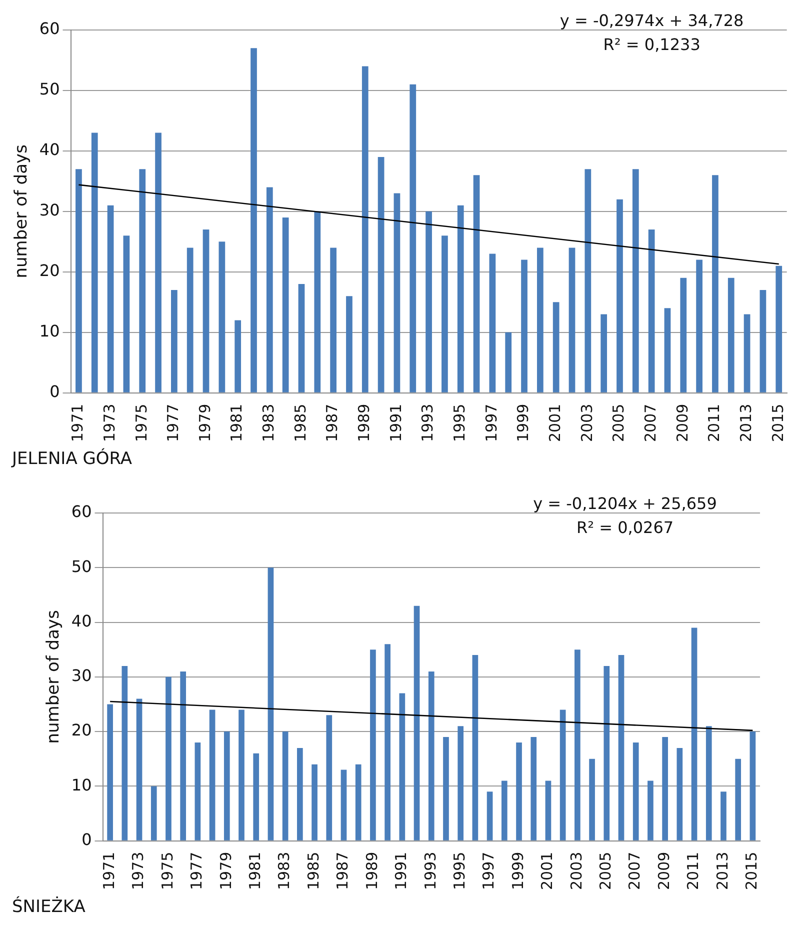 The image size is (800, 932). Describe the element at coordinates (77, 423) in the screenshot. I see `x-tick-label: 1971` at that location.